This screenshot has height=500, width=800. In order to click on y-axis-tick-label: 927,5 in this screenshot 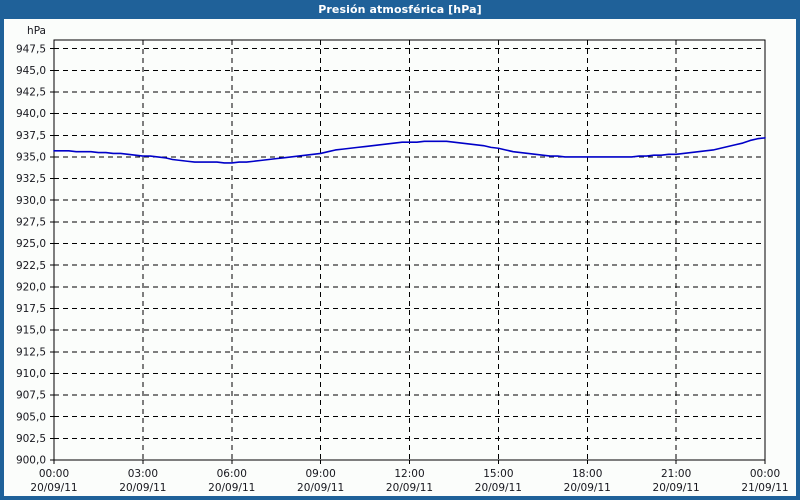, I will do `click(31, 222)`.